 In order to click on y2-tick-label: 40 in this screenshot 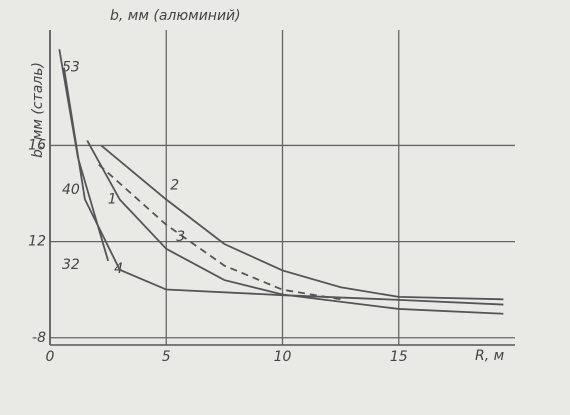, I will do `click(71, 190)`.